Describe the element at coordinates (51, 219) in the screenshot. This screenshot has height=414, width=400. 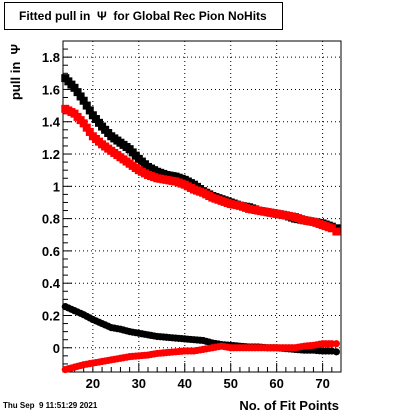
I see `y-tick-label: 0.8` at that location.